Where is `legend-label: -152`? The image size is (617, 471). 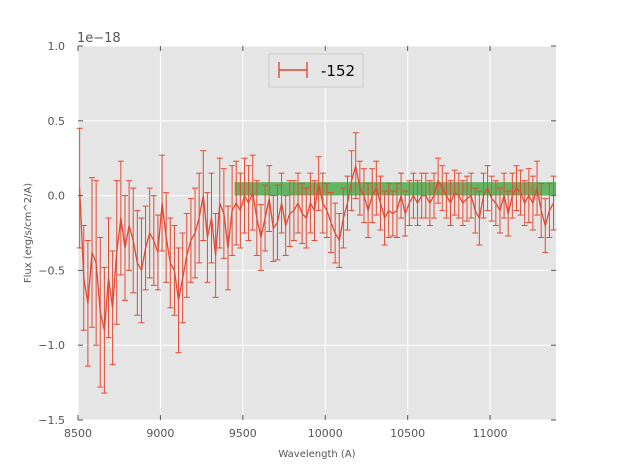 legend-label: -152 is located at coordinates (338, 71).